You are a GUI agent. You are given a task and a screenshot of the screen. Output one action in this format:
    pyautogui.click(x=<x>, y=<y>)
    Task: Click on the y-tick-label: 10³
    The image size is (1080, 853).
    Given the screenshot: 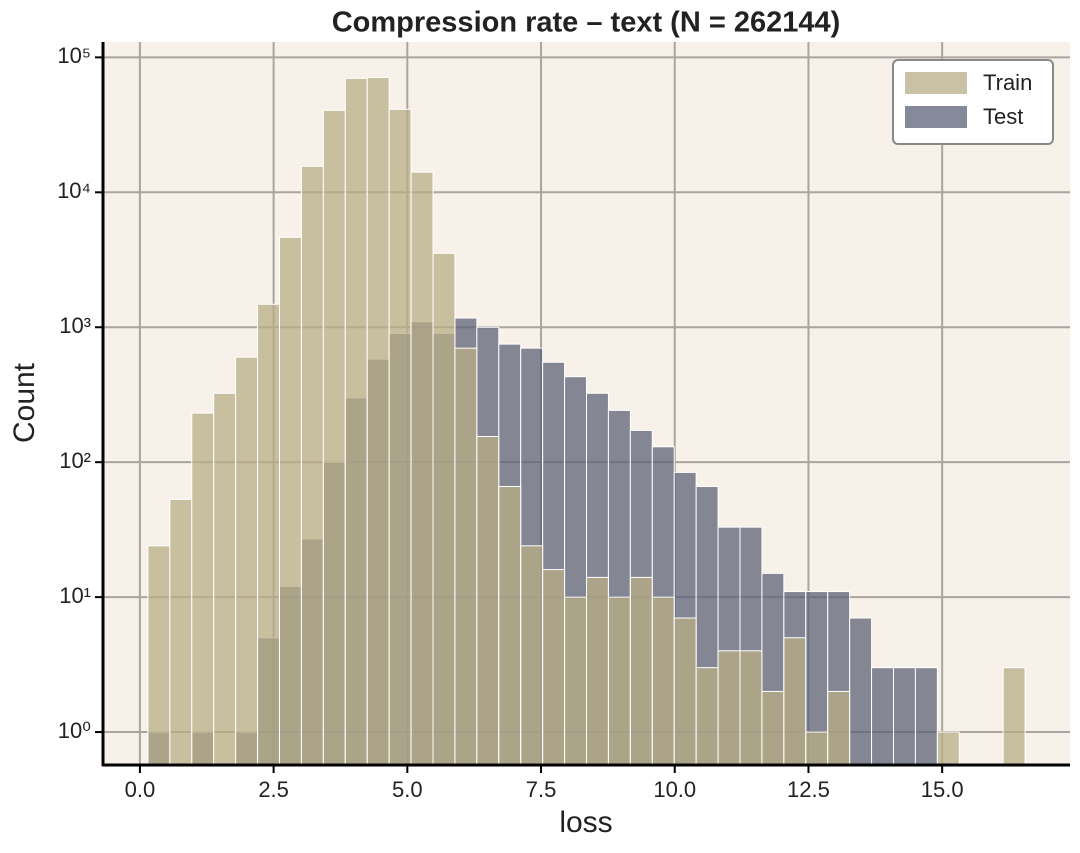 What is the action you would take?
    pyautogui.click(x=75, y=325)
    